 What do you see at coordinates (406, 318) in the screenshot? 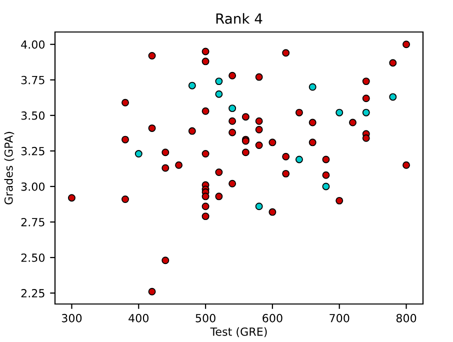
I see `x-tick-label: 800` at bounding box center [406, 318].